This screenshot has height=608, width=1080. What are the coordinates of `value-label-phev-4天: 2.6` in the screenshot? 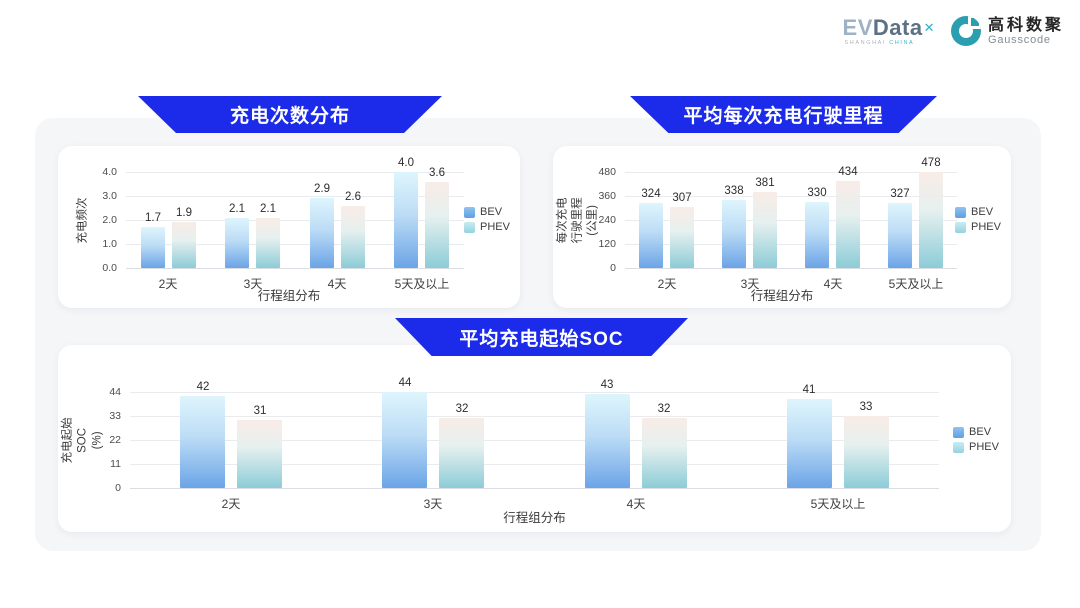 It's located at (353, 197).